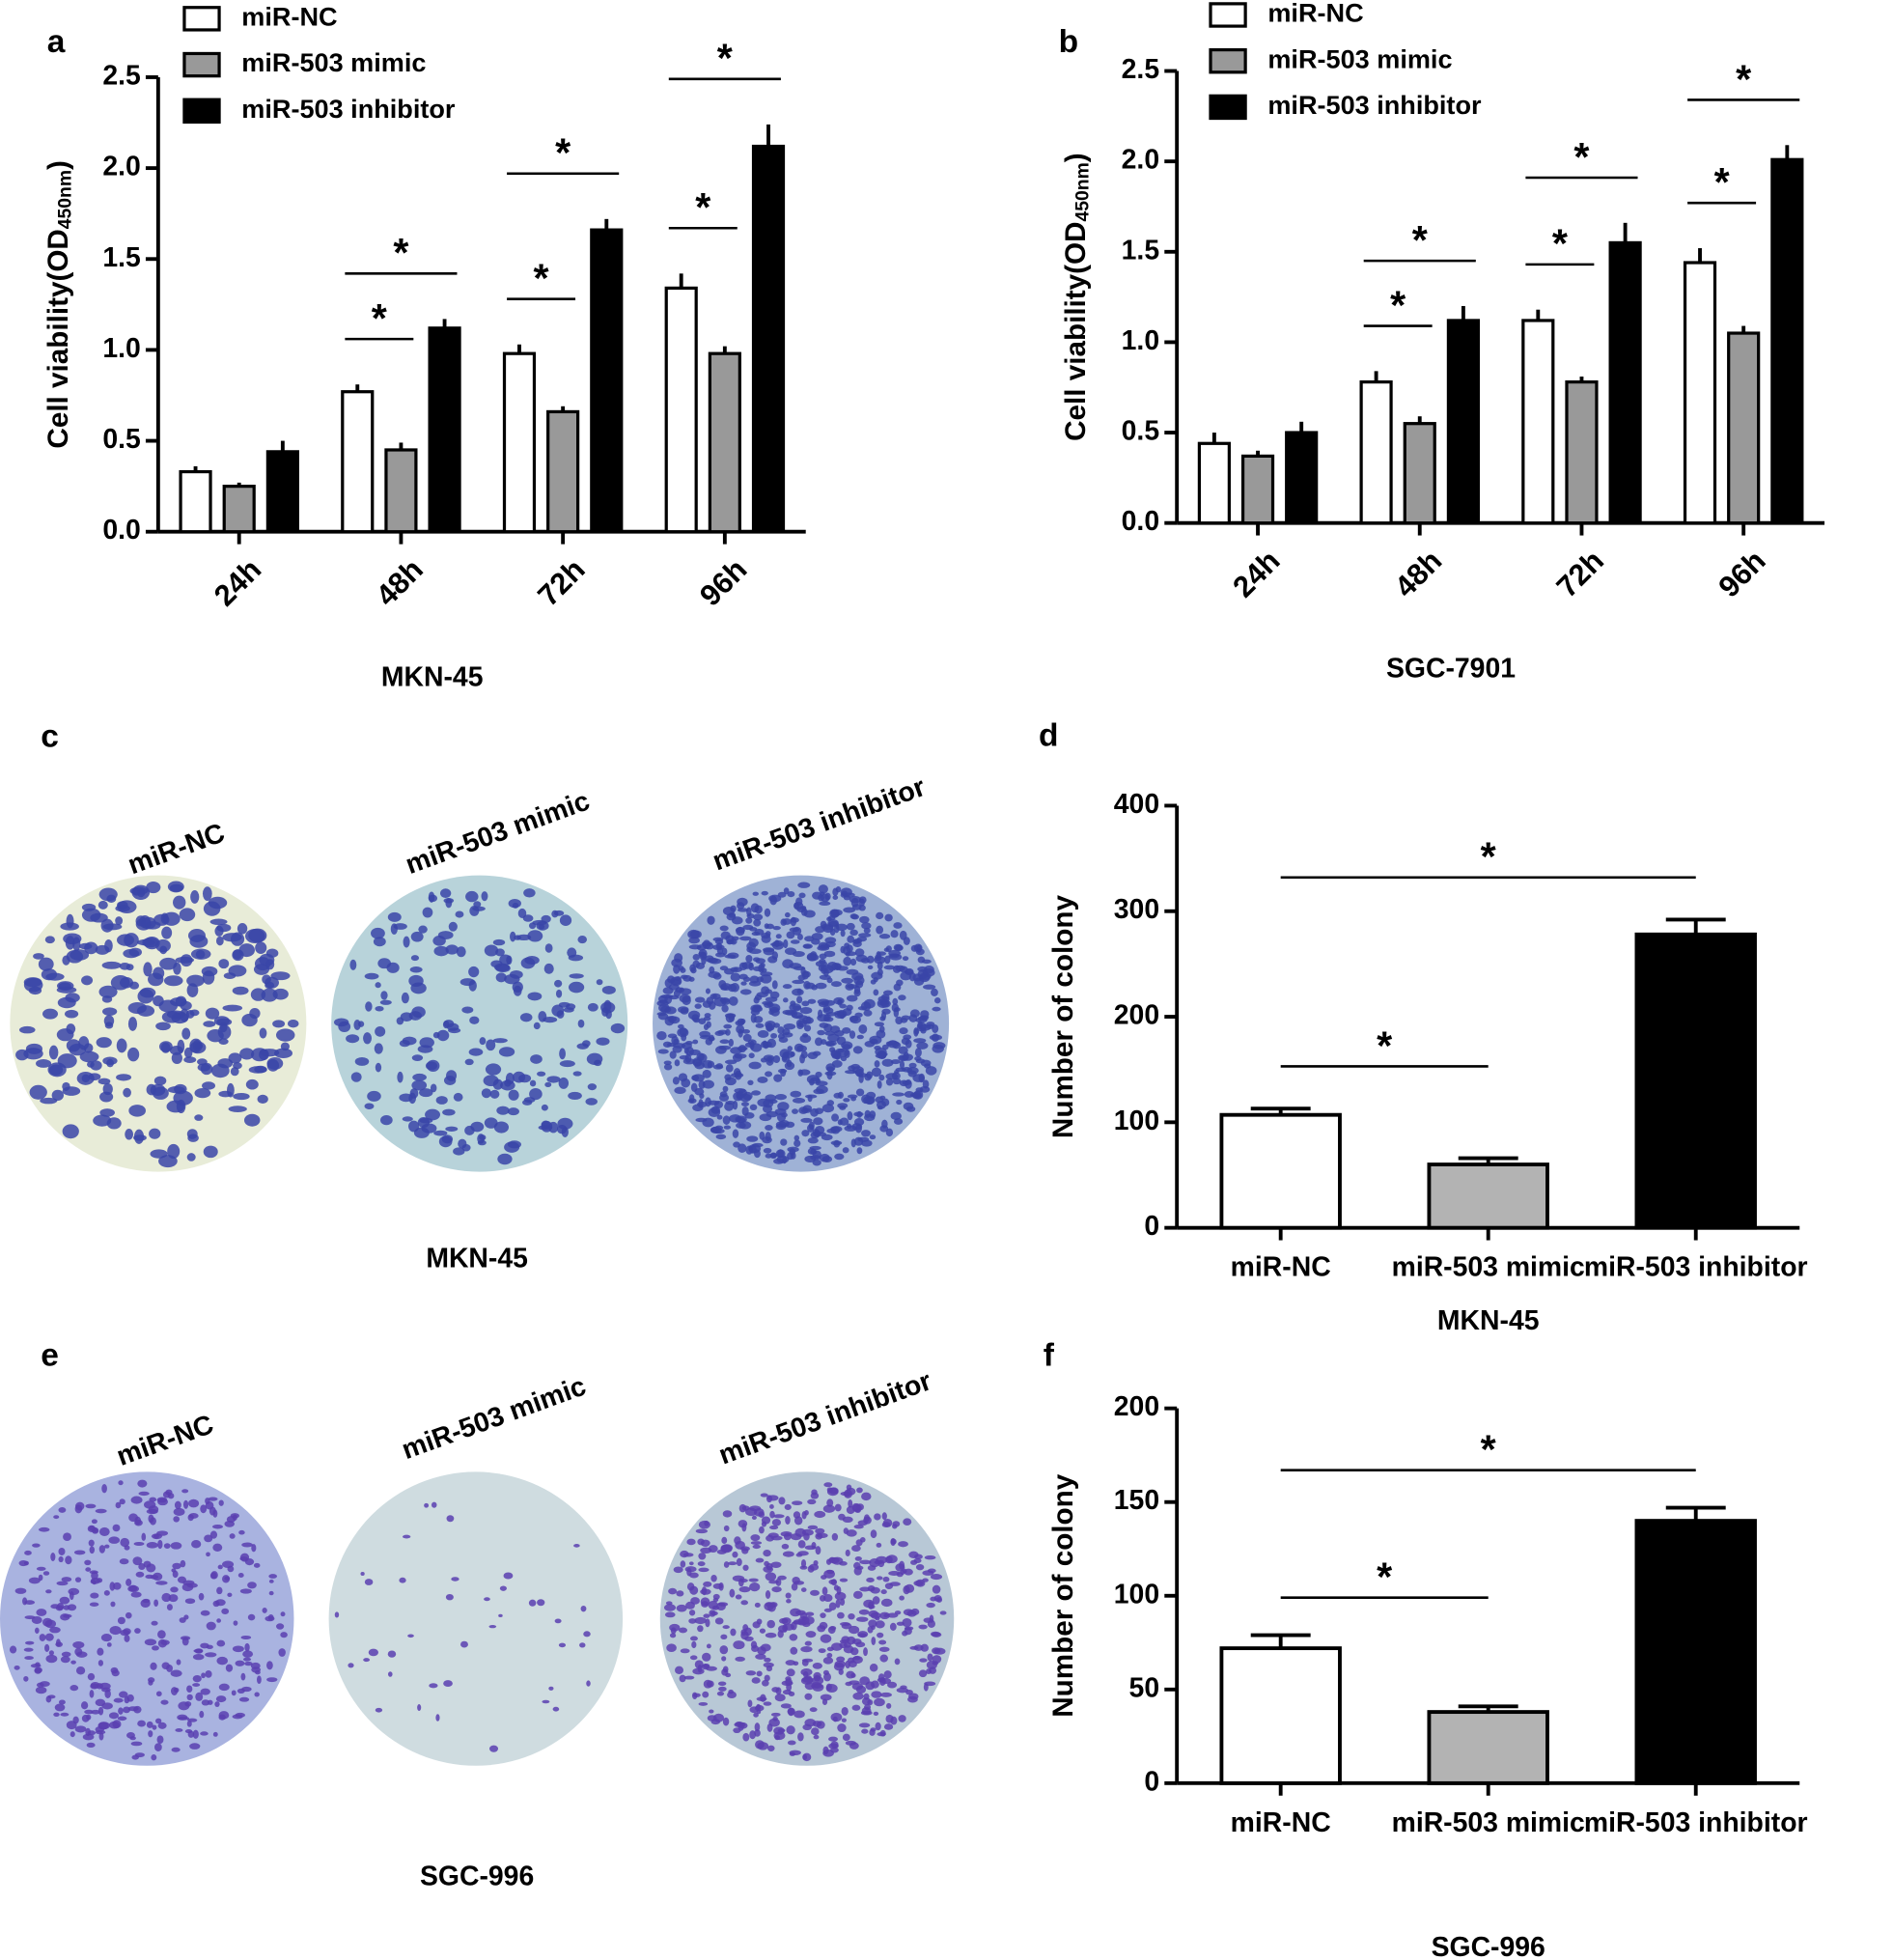 The width and height of the screenshot is (1893, 1960). What do you see at coordinates (176, 850) in the screenshot?
I see `image-label: miR-NC` at bounding box center [176, 850].